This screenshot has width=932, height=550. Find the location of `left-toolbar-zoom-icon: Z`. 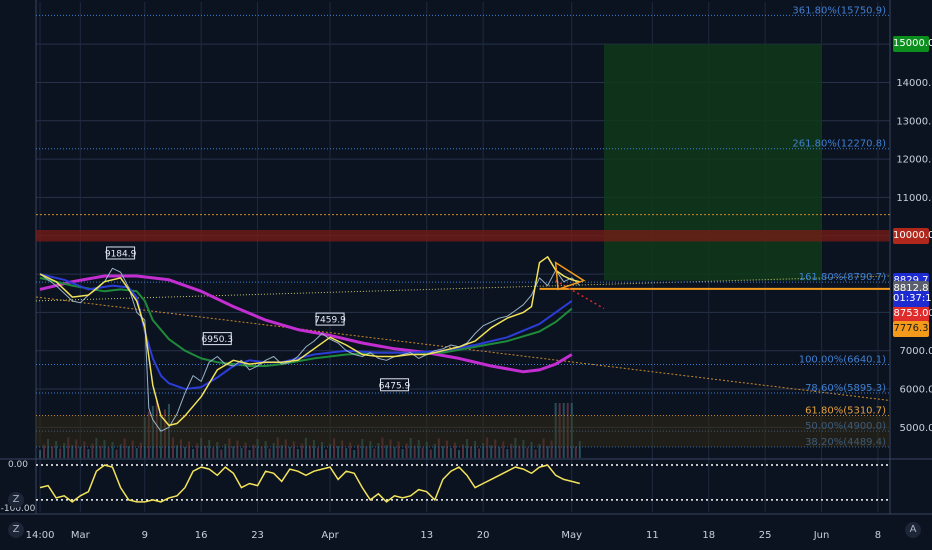

left-toolbar-zoom-icon: Z is located at coordinates (16, 530).